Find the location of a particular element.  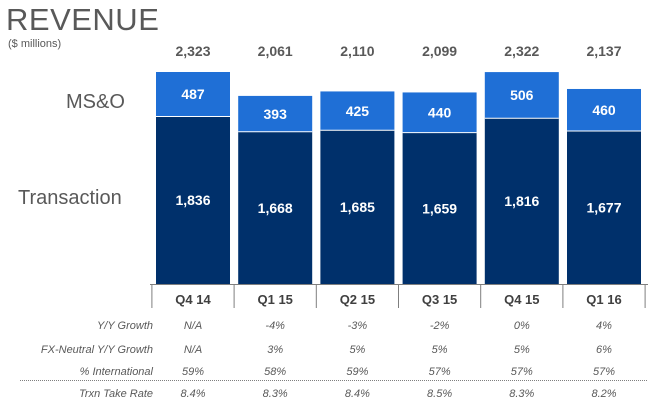

table-row-label: Trxn Take Rate is located at coordinates (116, 394).